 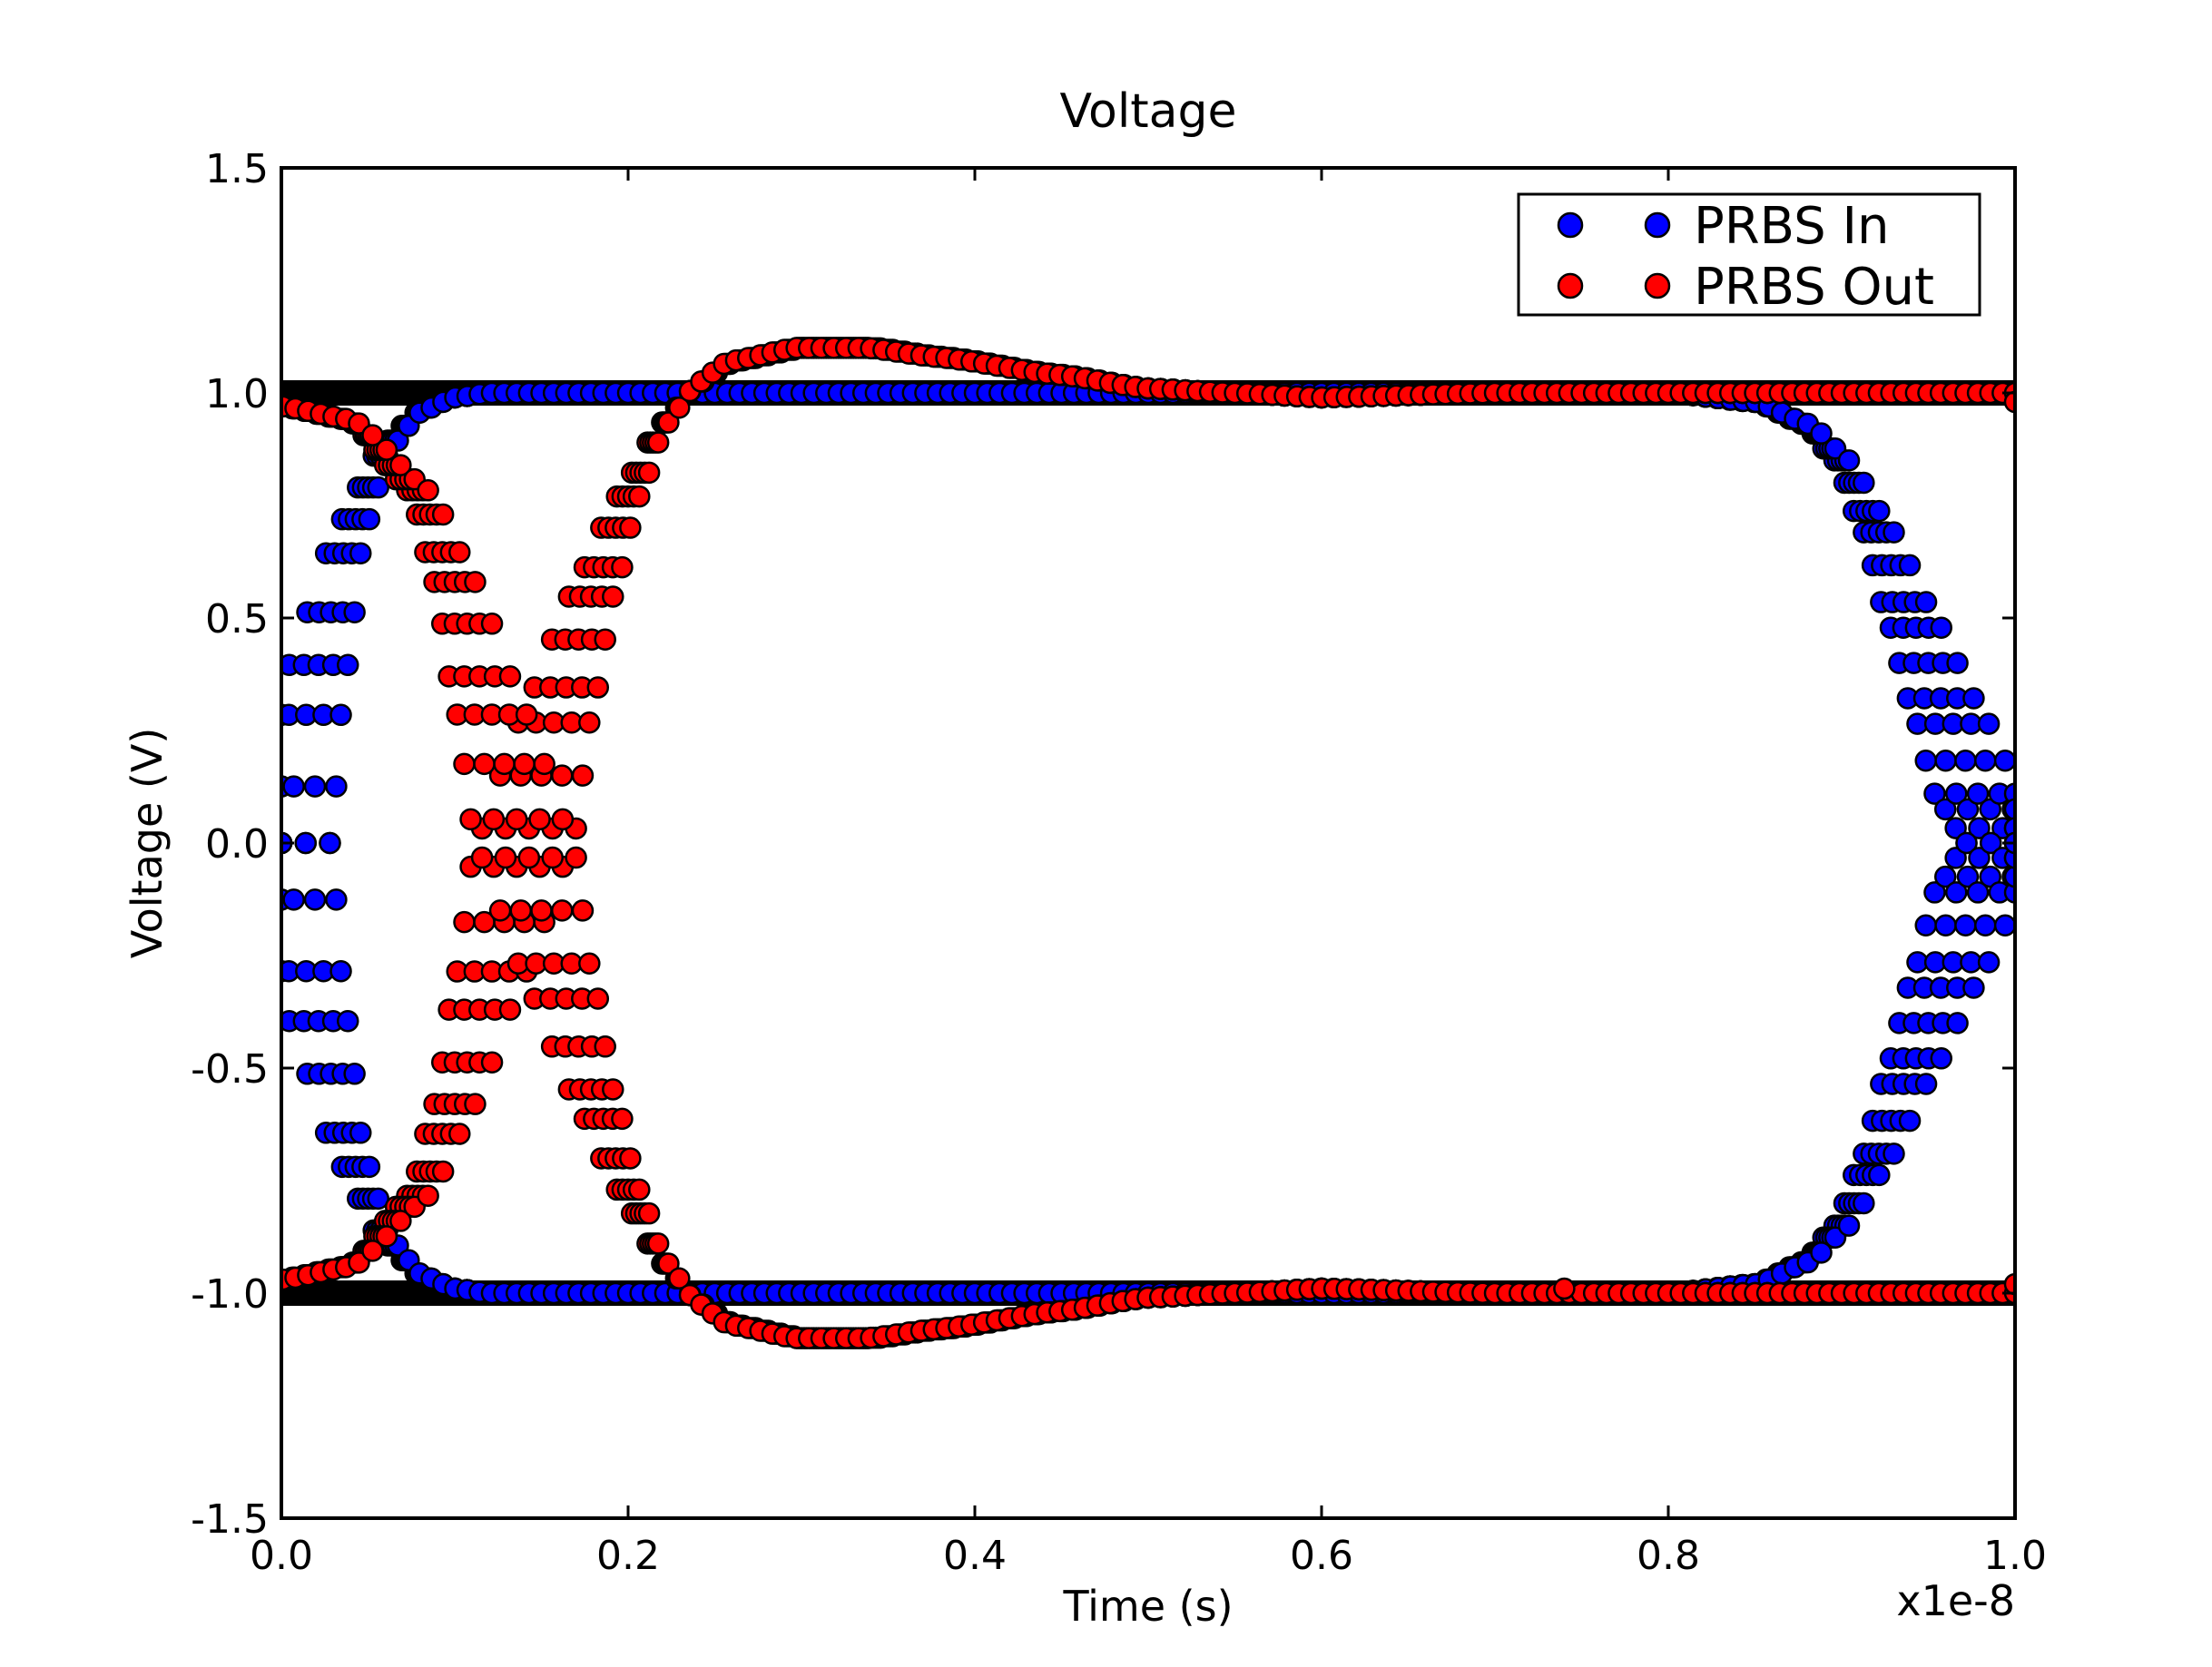 I want to click on x-tick-label: 0.0, so click(x=281, y=1556).